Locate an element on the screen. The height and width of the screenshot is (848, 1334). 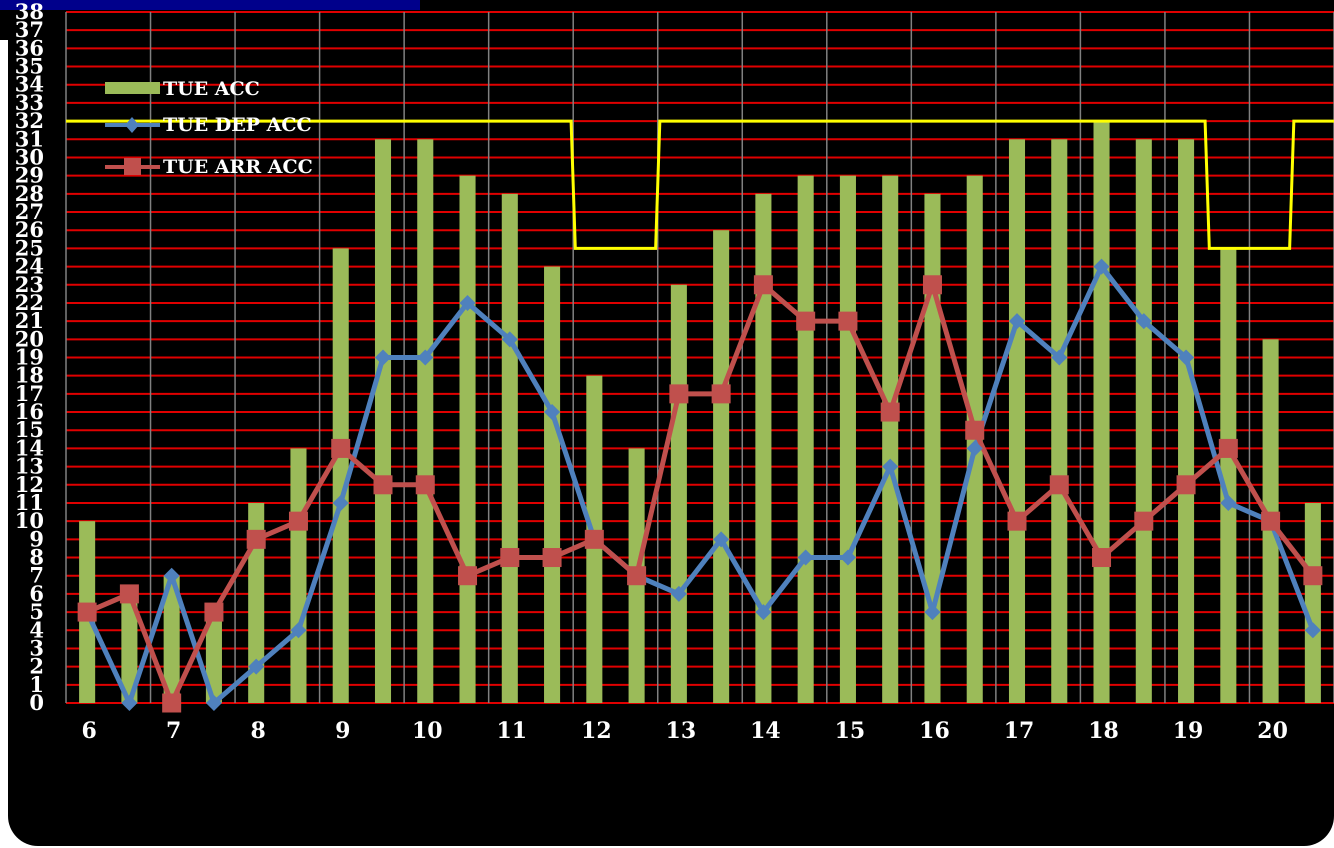
y-tick-label: 27 is located at coordinates (29, 211).